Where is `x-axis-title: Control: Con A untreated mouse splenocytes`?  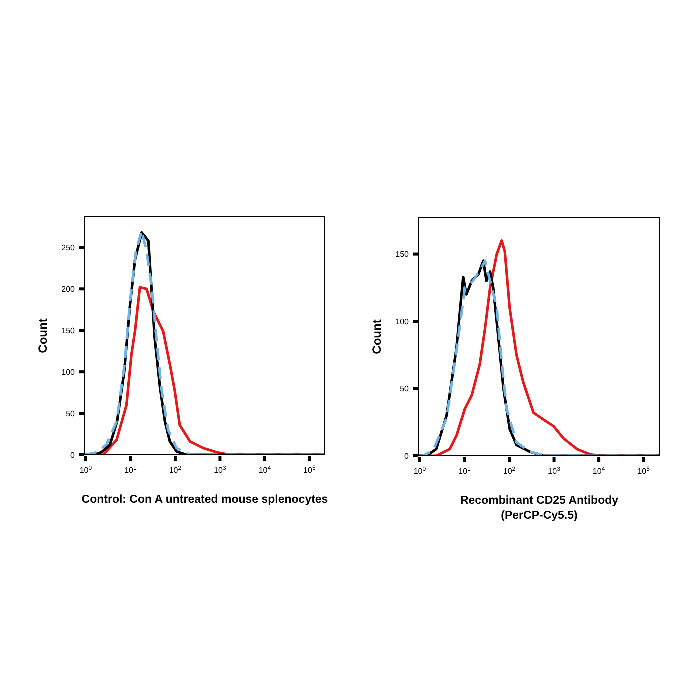 x-axis-title: Control: Con A untreated mouse splenocytes is located at coordinates (205, 500).